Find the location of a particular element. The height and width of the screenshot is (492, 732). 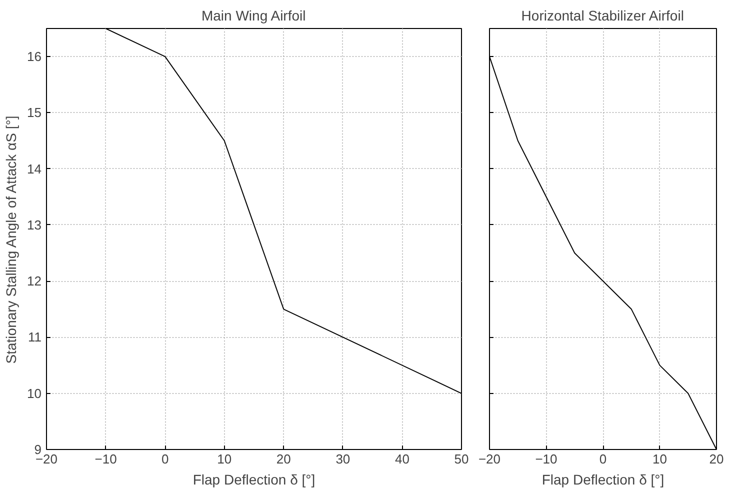

y-tick-label: 13 is located at coordinates (34, 224).